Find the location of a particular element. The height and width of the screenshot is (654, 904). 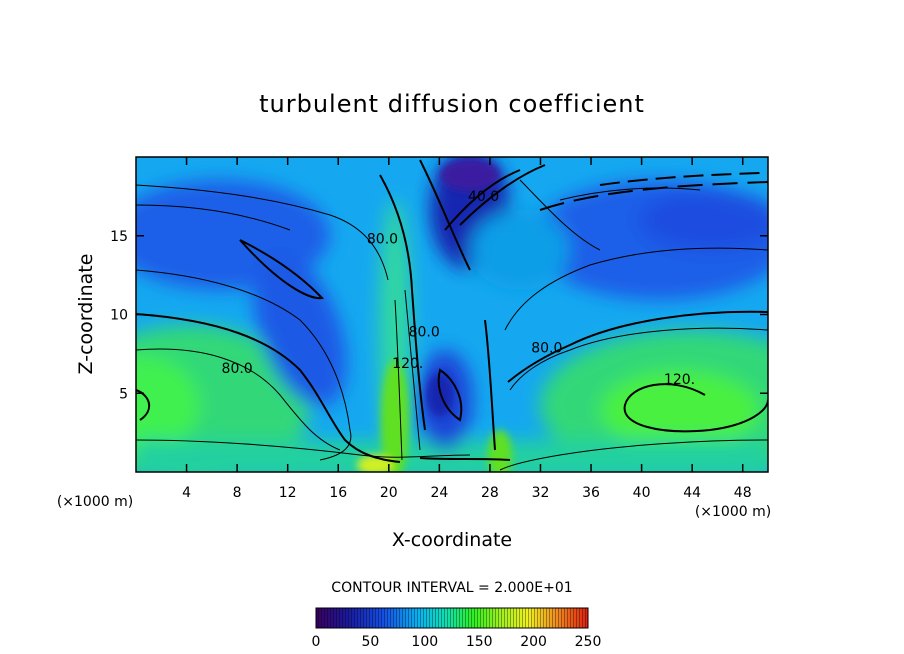

x-tick-label: 4 is located at coordinates (186, 493).